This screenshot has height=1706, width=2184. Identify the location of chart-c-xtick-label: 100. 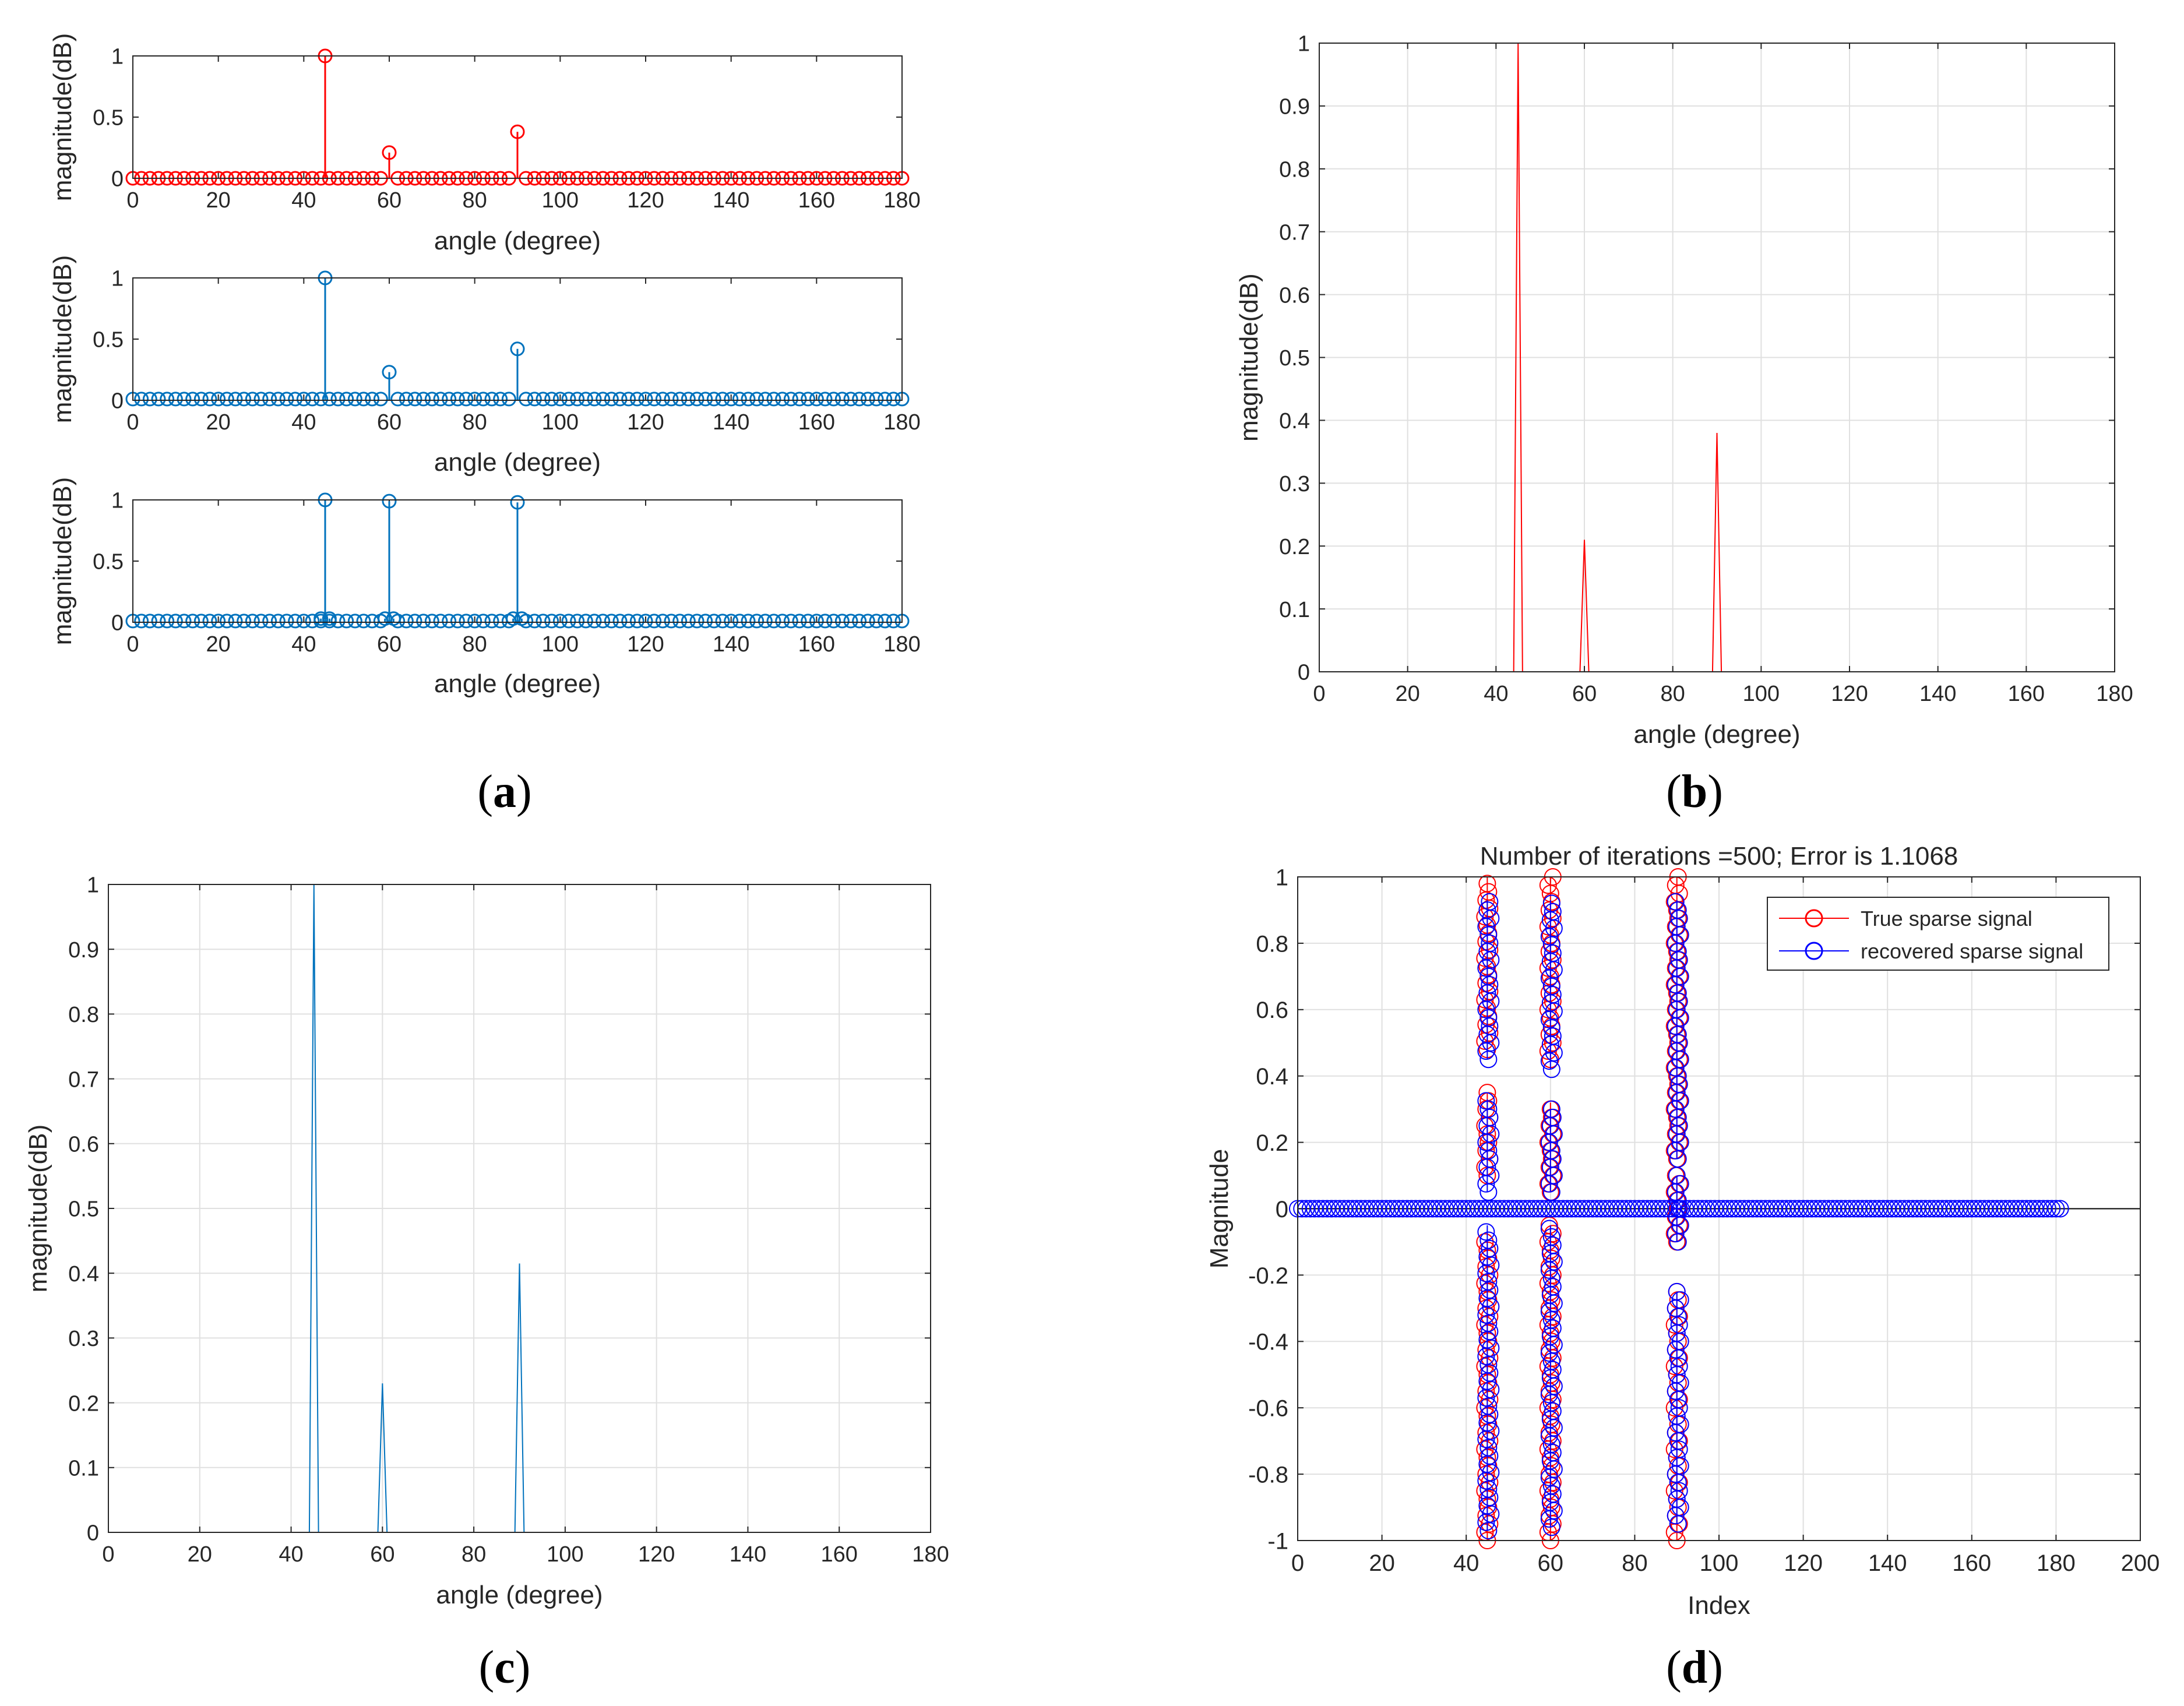
(565, 1554).